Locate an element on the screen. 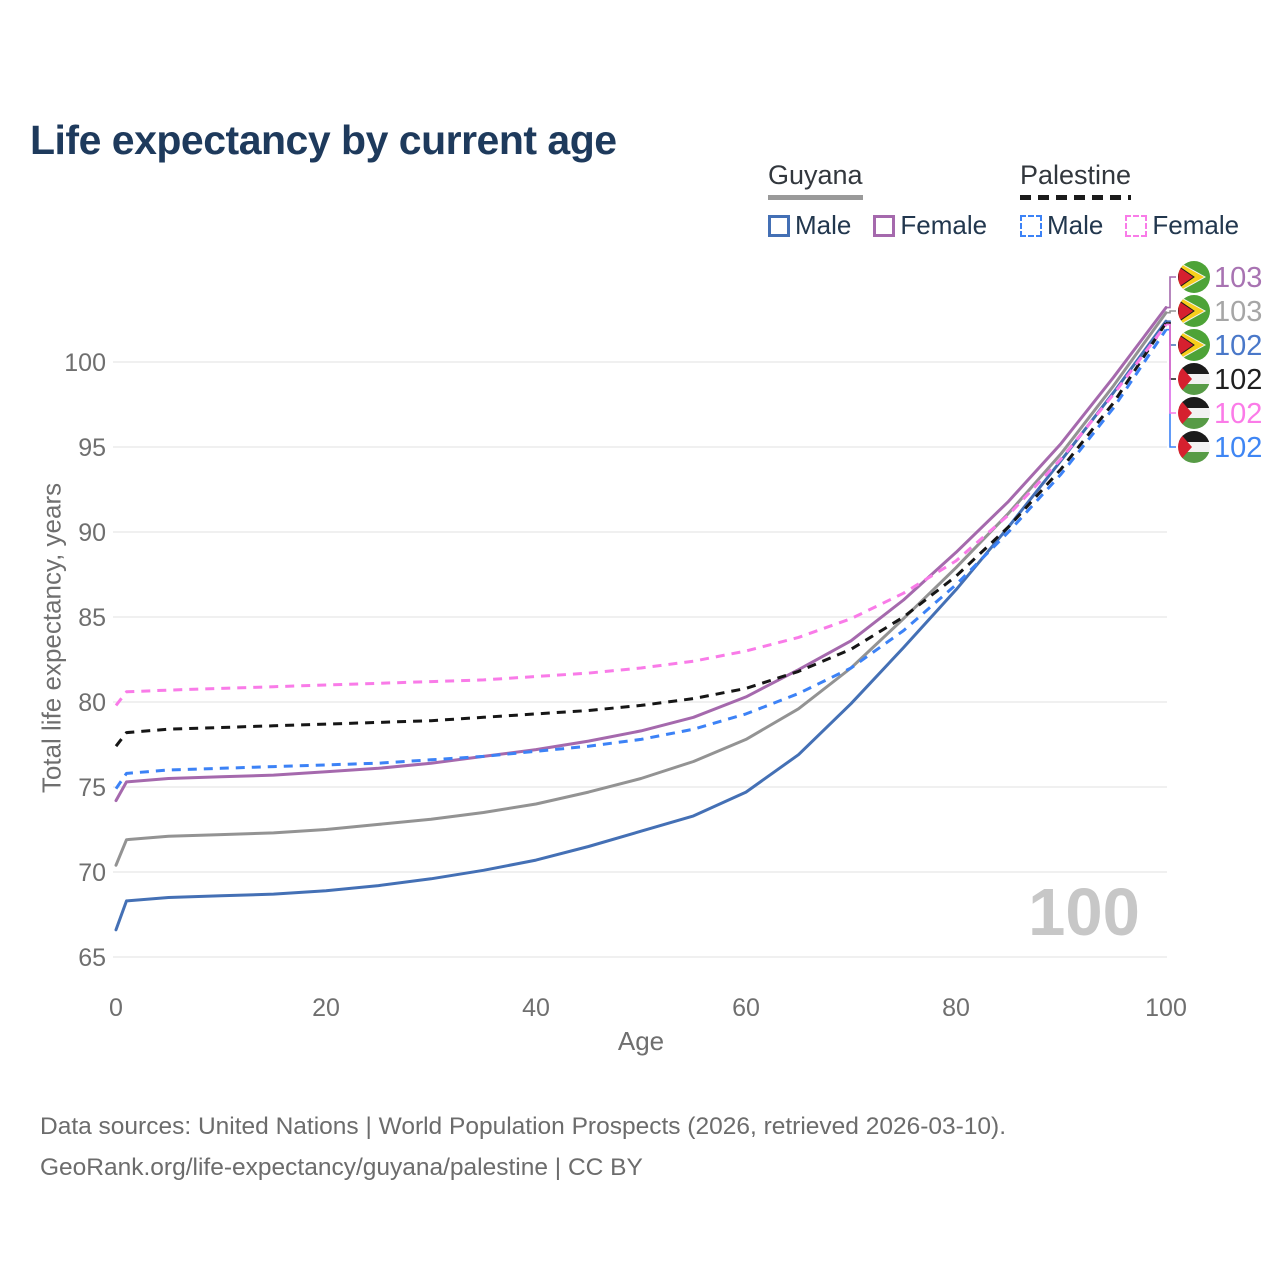  end-label-palestine_total: 102 is located at coordinates (1238, 380).